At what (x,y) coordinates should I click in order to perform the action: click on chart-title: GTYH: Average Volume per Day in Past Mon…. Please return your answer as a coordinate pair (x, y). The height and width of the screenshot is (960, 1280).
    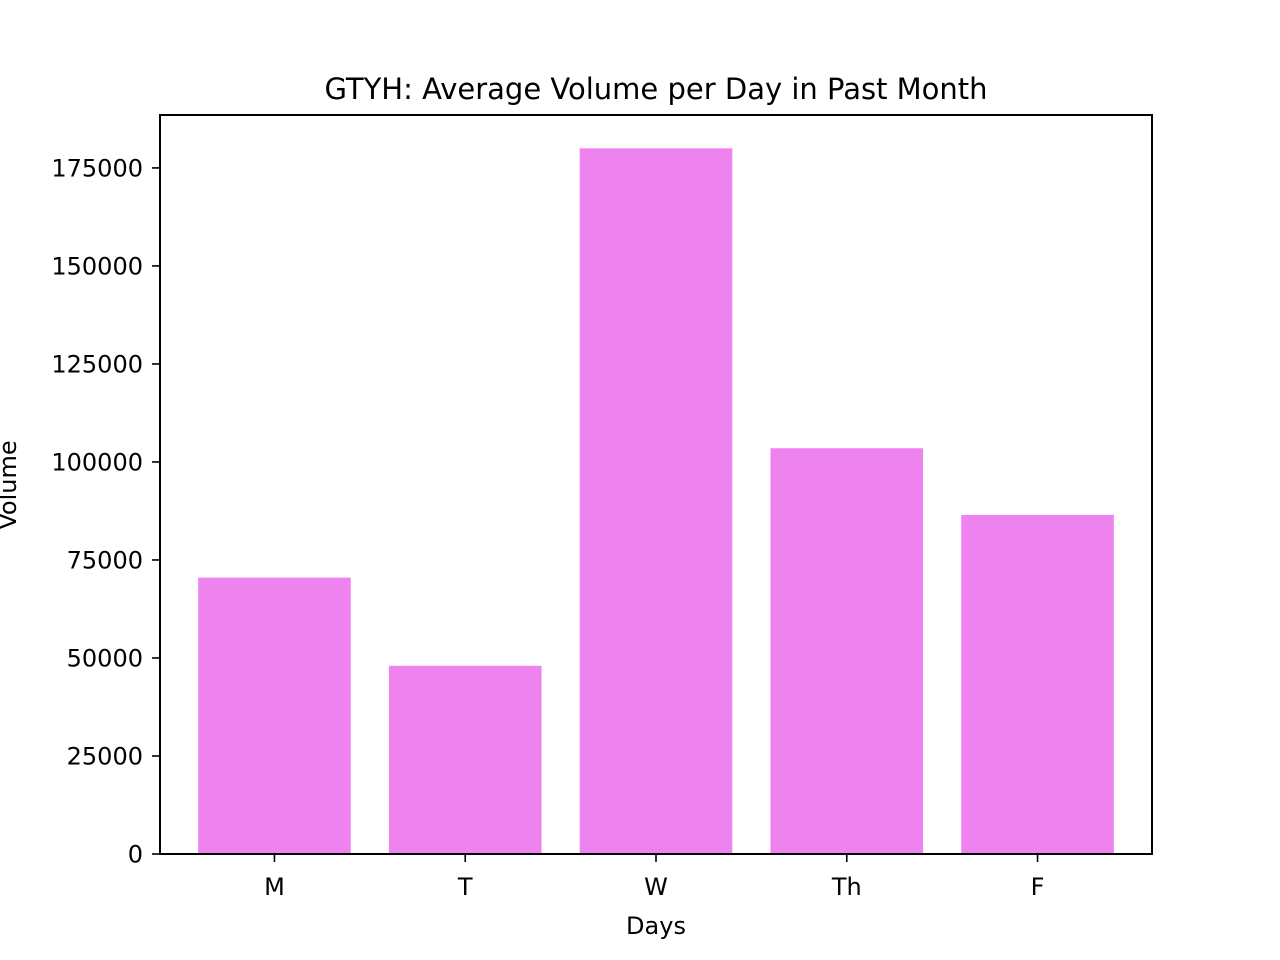
    Looking at the image, I should click on (655, 89).